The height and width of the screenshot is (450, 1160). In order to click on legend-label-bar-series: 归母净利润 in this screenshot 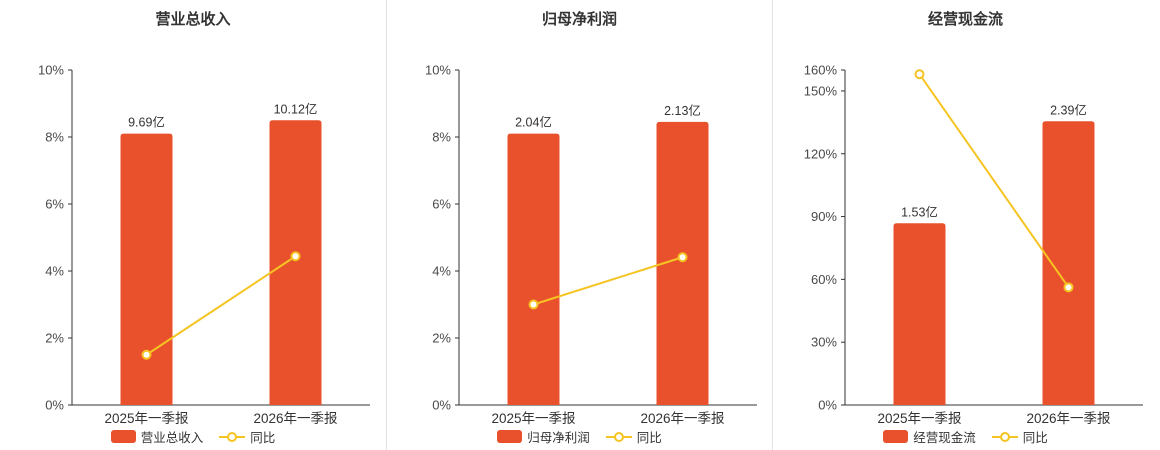, I will do `click(558, 438)`.